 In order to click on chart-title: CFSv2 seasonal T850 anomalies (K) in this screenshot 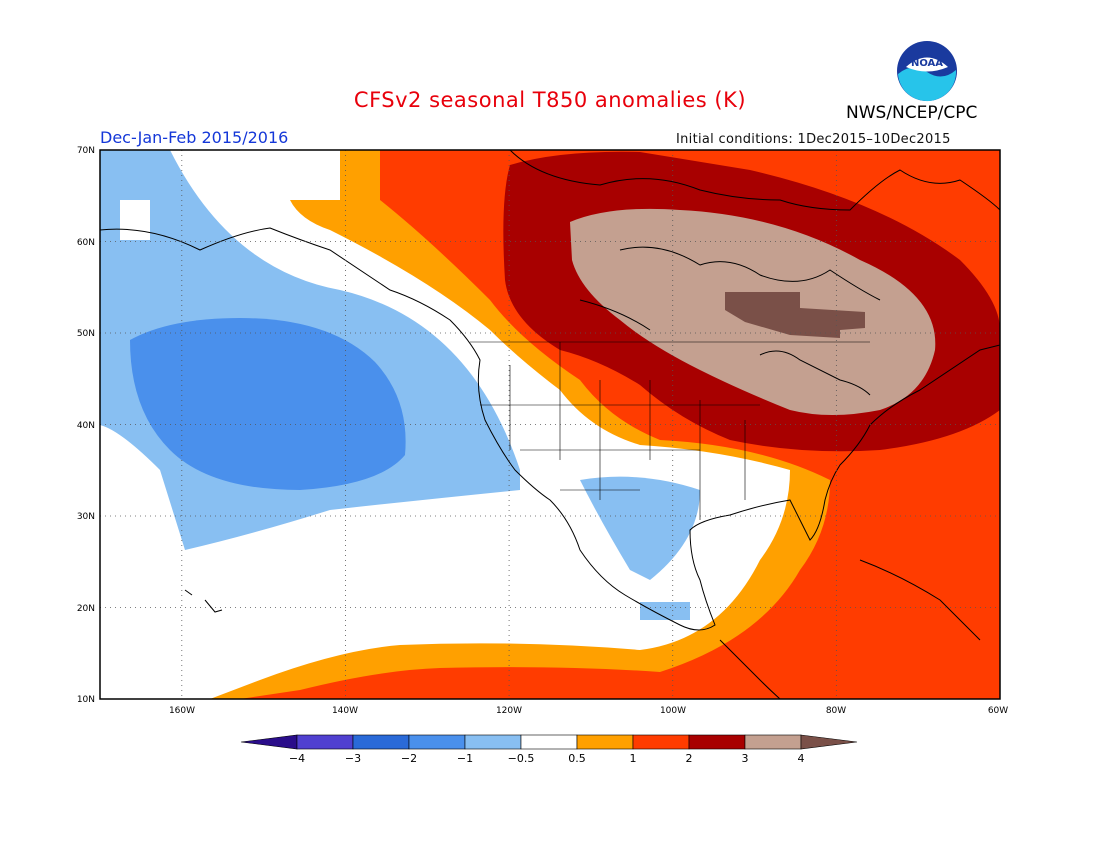, I will do `click(550, 100)`.